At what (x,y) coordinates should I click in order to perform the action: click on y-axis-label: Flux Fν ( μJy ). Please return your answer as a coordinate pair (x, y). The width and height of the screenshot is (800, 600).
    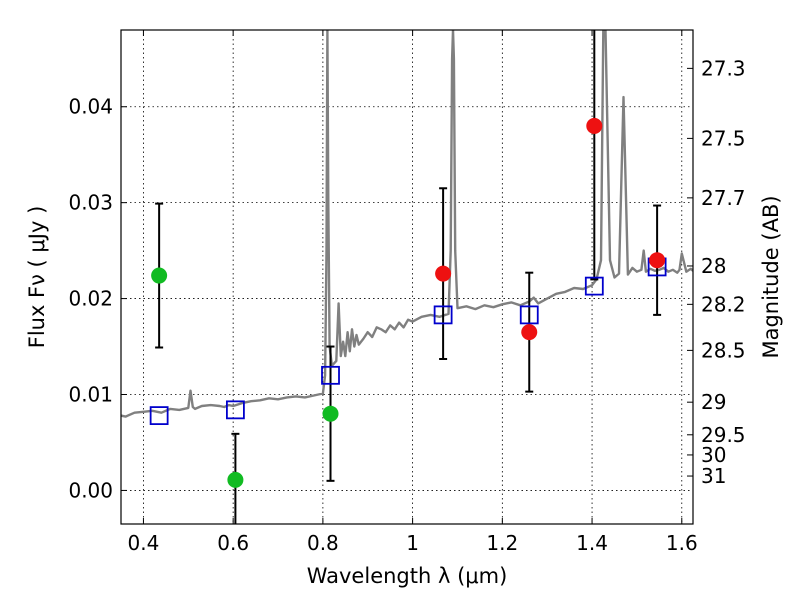
    Looking at the image, I should click on (37, 277).